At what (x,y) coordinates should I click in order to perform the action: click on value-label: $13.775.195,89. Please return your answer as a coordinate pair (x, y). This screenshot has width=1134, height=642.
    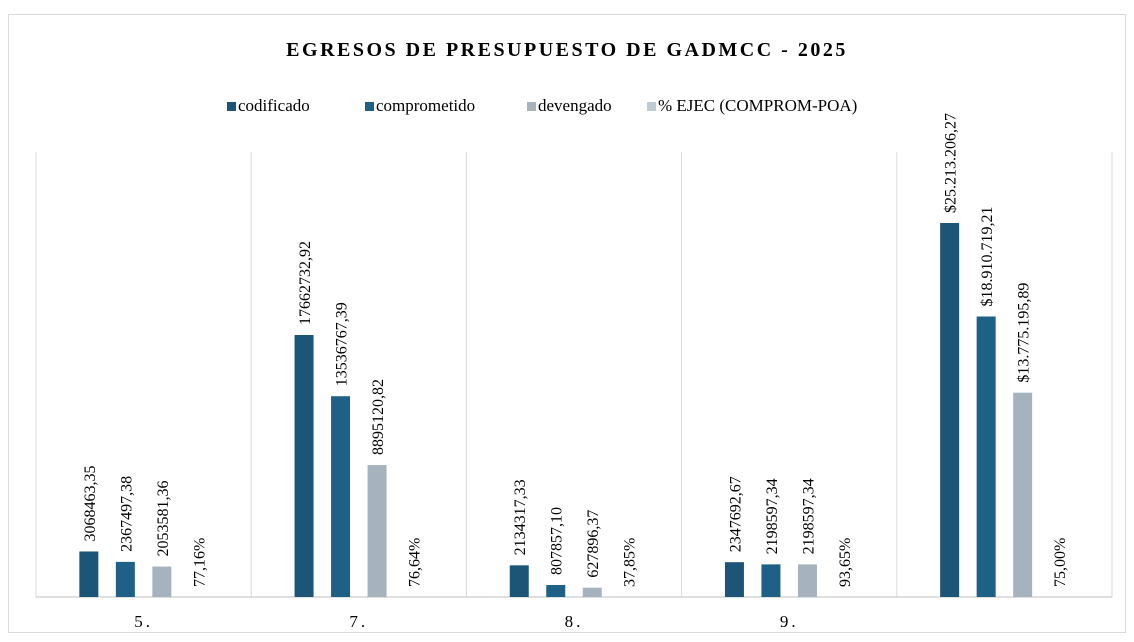
    Looking at the image, I should click on (1024, 333).